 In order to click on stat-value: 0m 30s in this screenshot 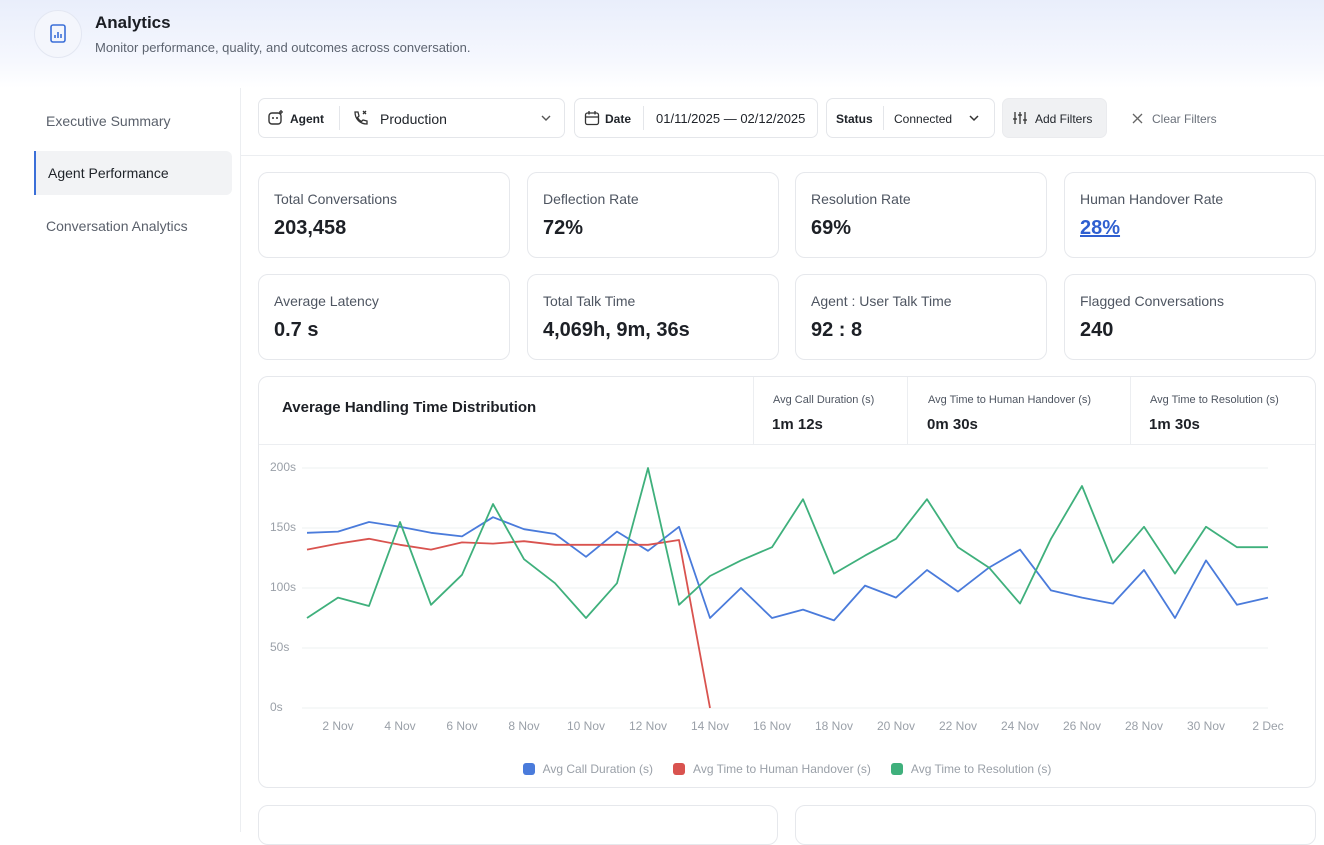, I will do `click(952, 424)`.